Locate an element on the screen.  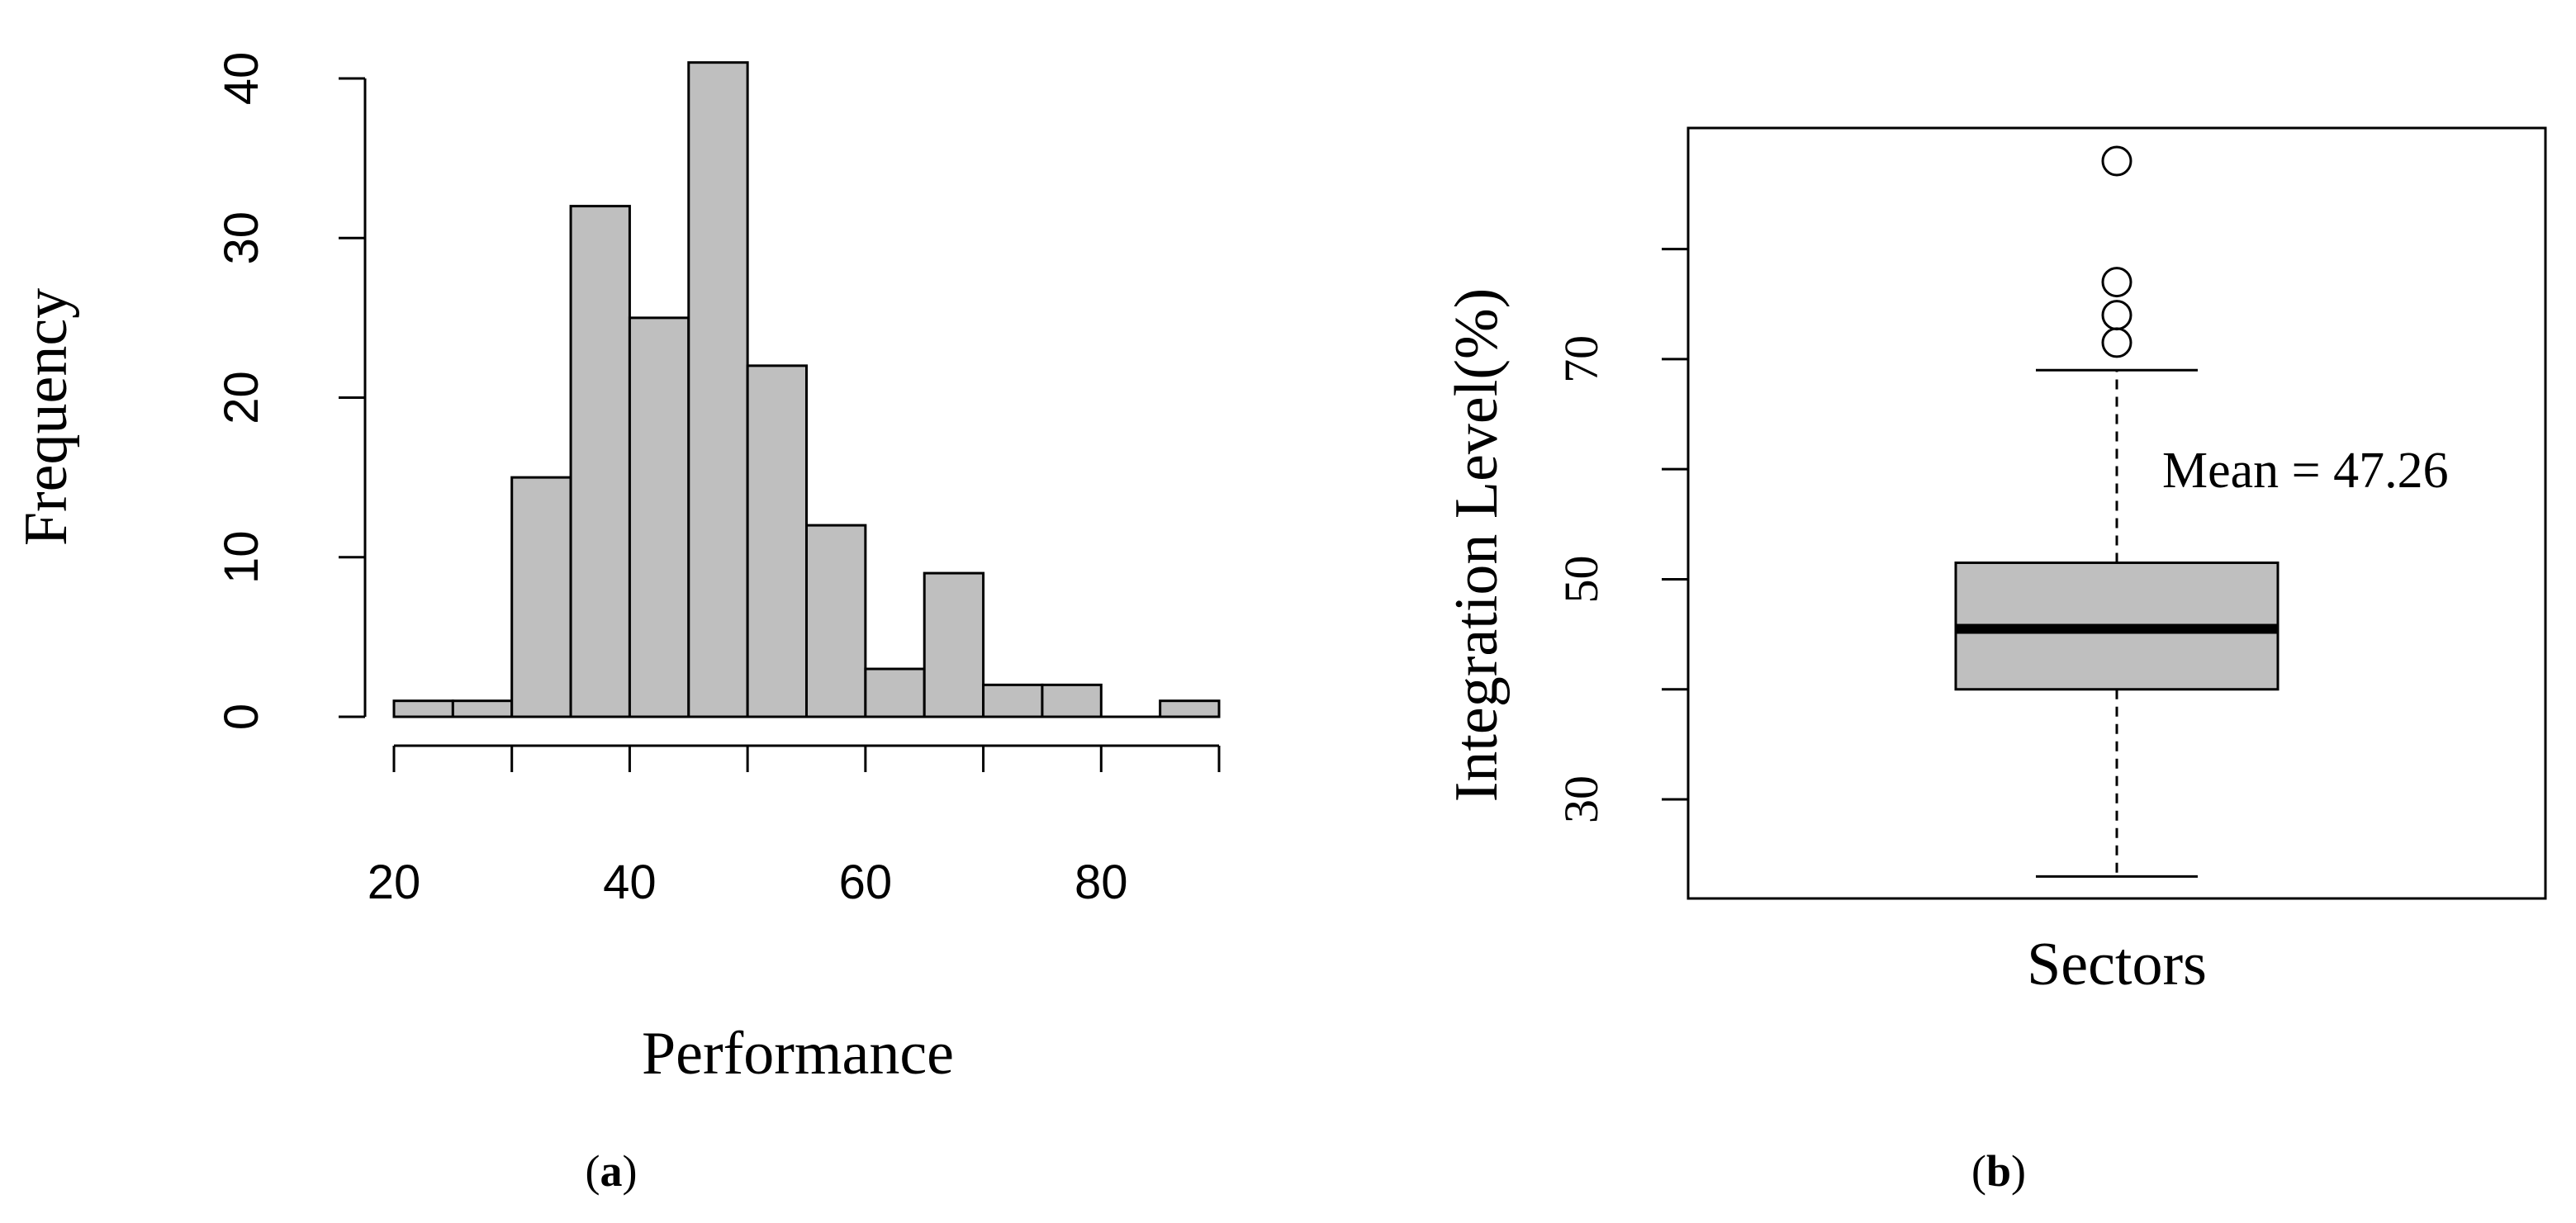
boxplot-marks is located at coordinates (2116, 512).